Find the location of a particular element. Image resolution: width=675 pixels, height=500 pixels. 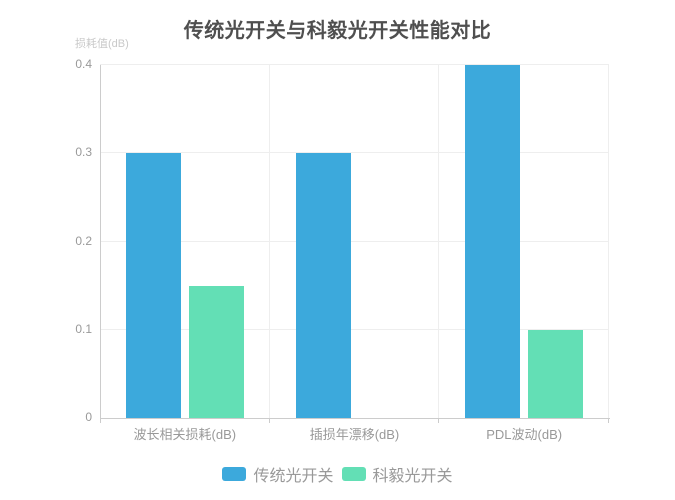

x-axis-category-label: 插损年漂移(dB) is located at coordinates (354, 434).